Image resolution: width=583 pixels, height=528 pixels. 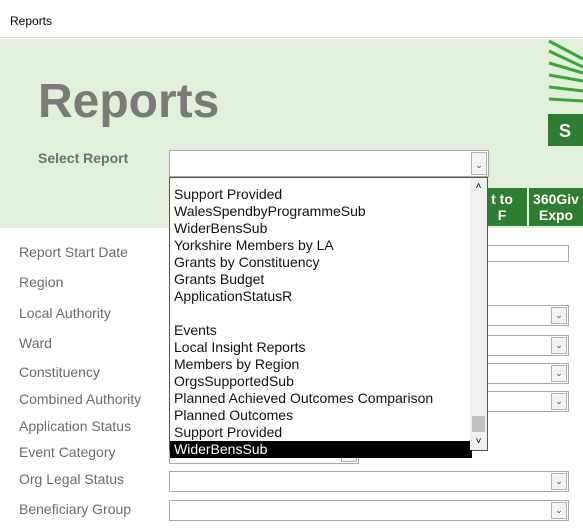 What do you see at coordinates (129, 101) in the screenshot?
I see `page-title: Reports` at bounding box center [129, 101].